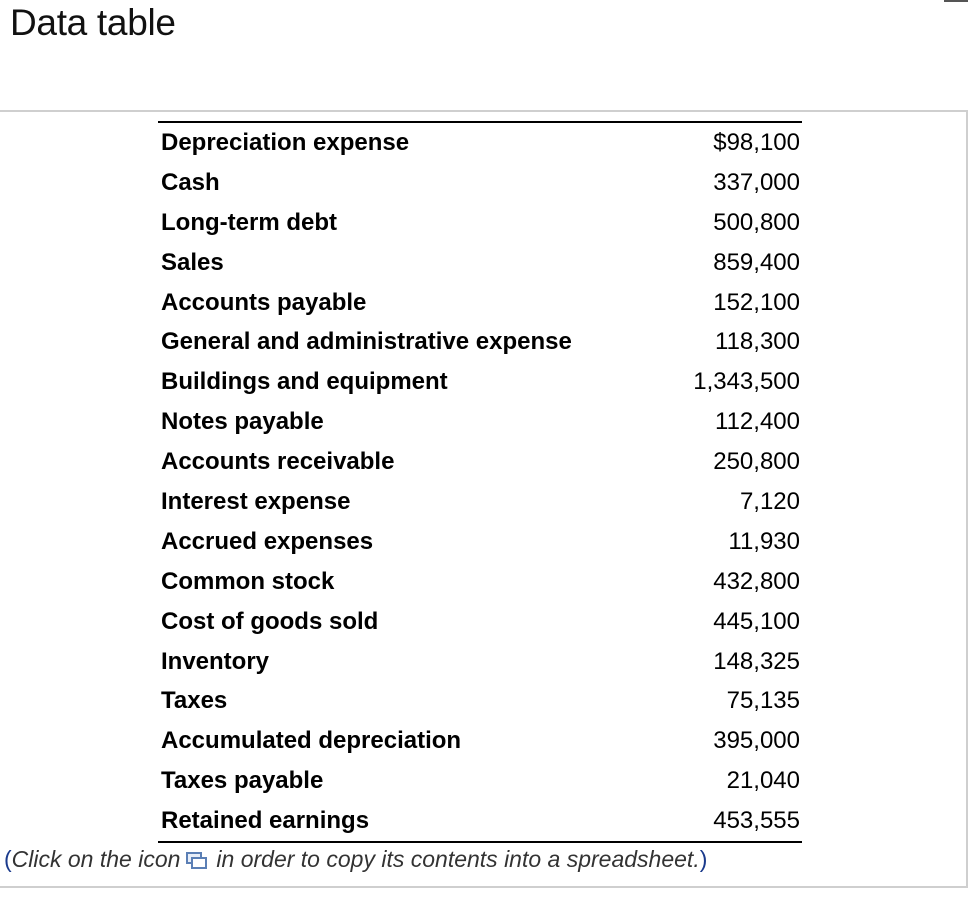 This screenshot has width=980, height=908. What do you see at coordinates (480, 122) in the screenshot?
I see `table-top-rule` at bounding box center [480, 122].